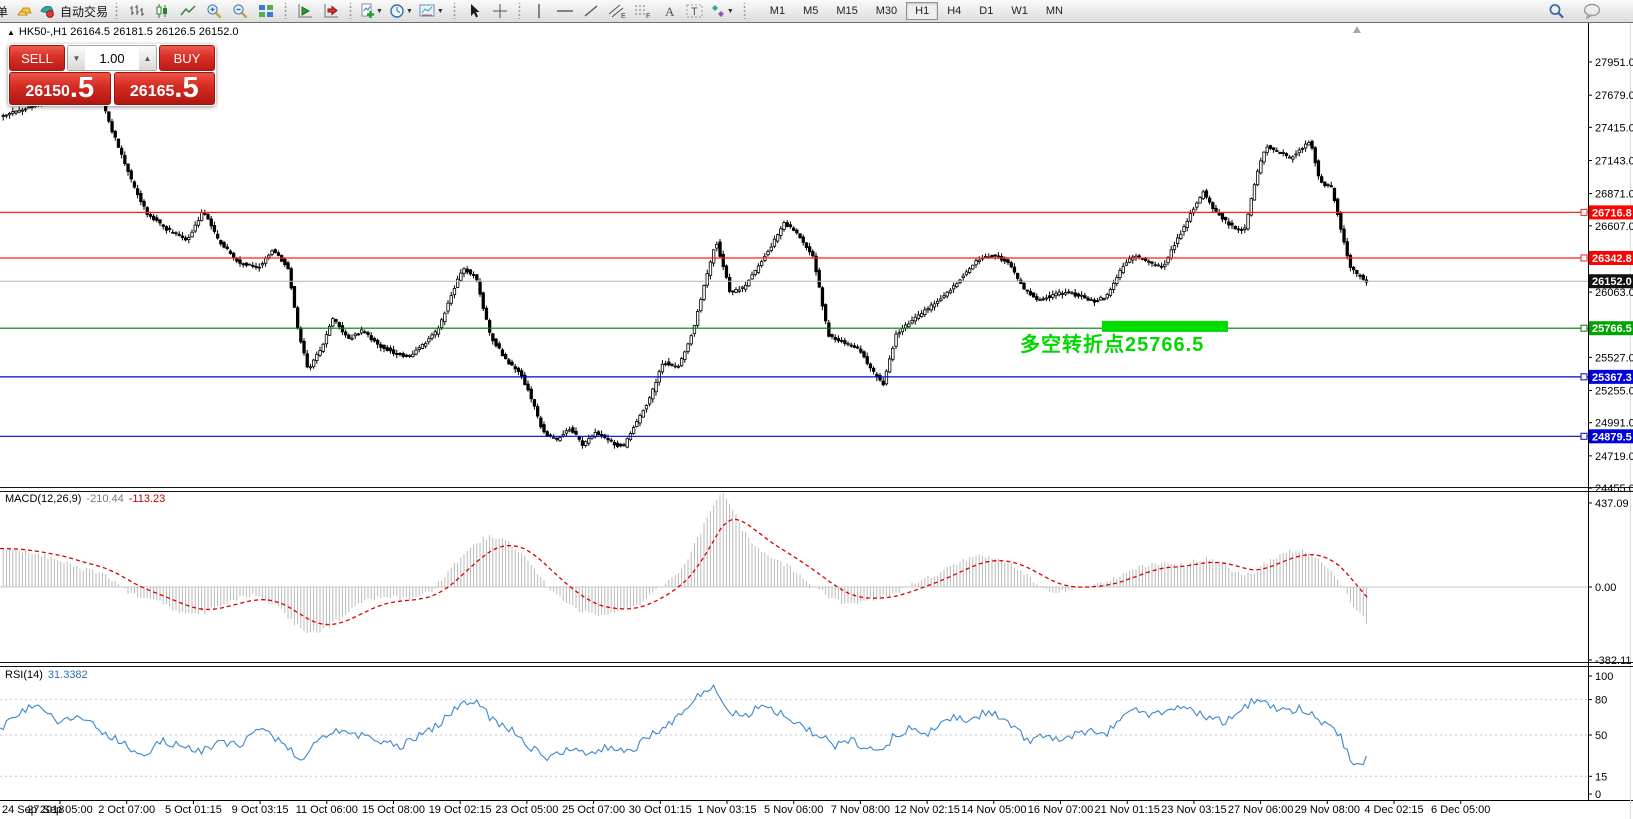 The width and height of the screenshot is (1633, 819). I want to click on svg-text: 80, so click(1601, 701).